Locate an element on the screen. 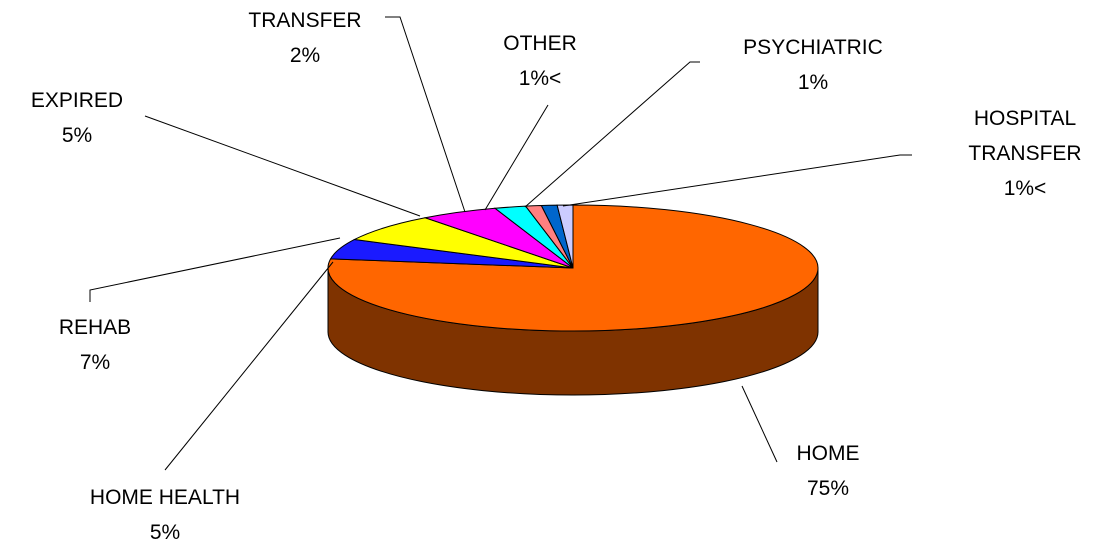  category-name: TRANSFER is located at coordinates (305, 20).